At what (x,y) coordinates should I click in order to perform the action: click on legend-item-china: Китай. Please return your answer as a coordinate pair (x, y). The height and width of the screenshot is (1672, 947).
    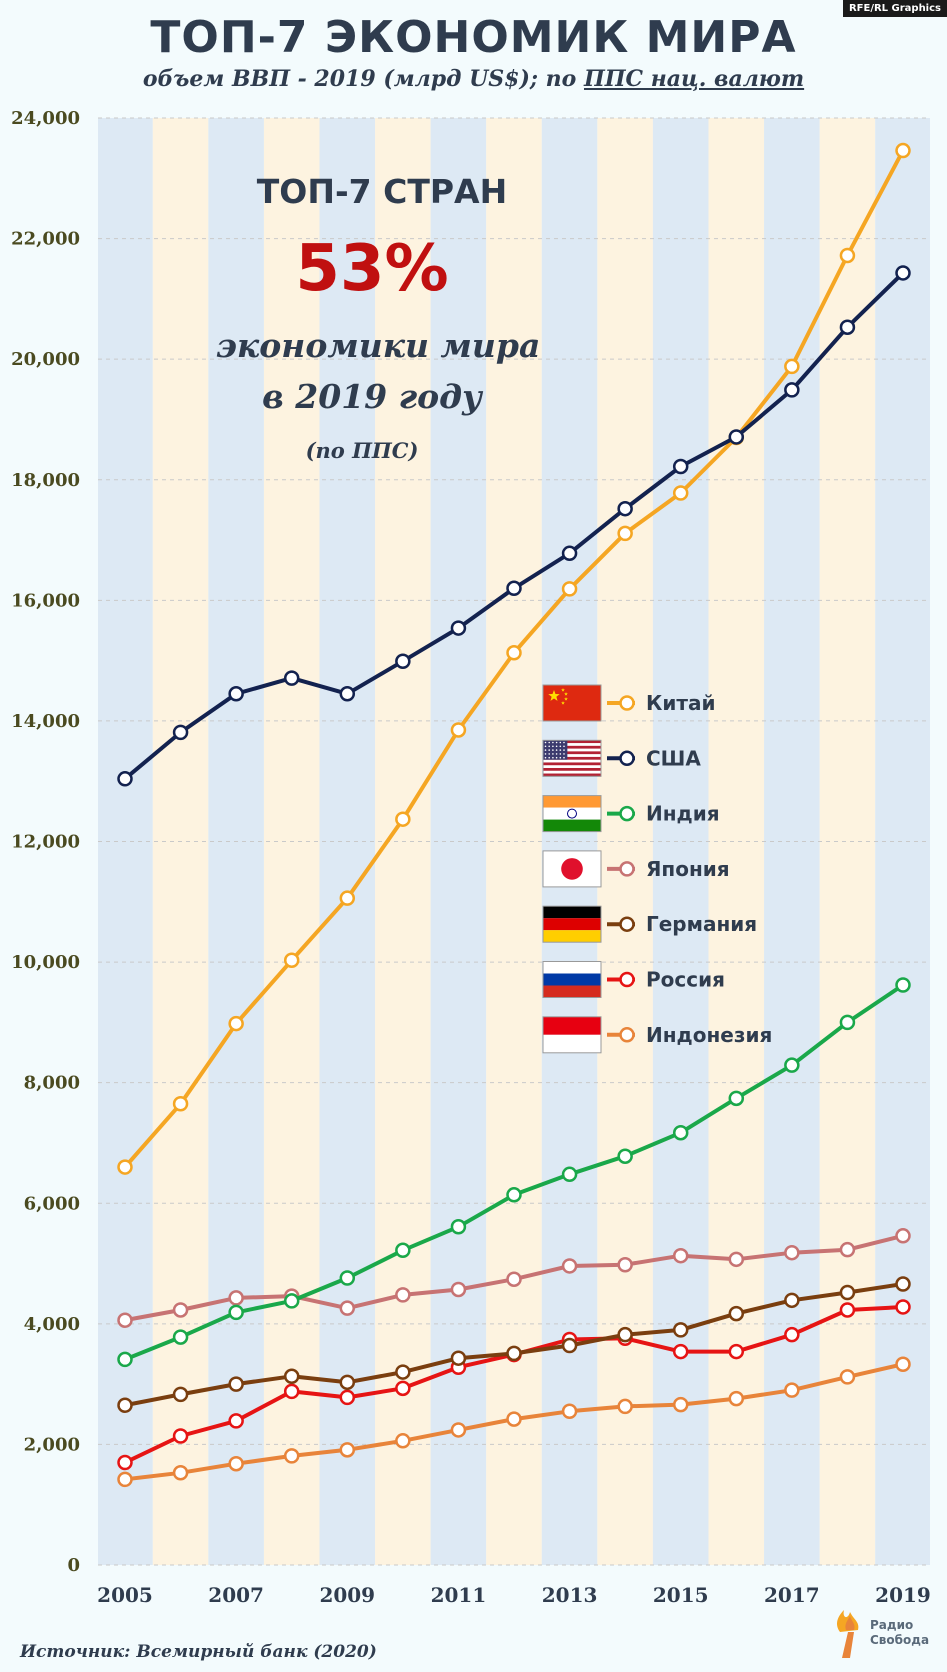
    Looking at the image, I should click on (628, 703).